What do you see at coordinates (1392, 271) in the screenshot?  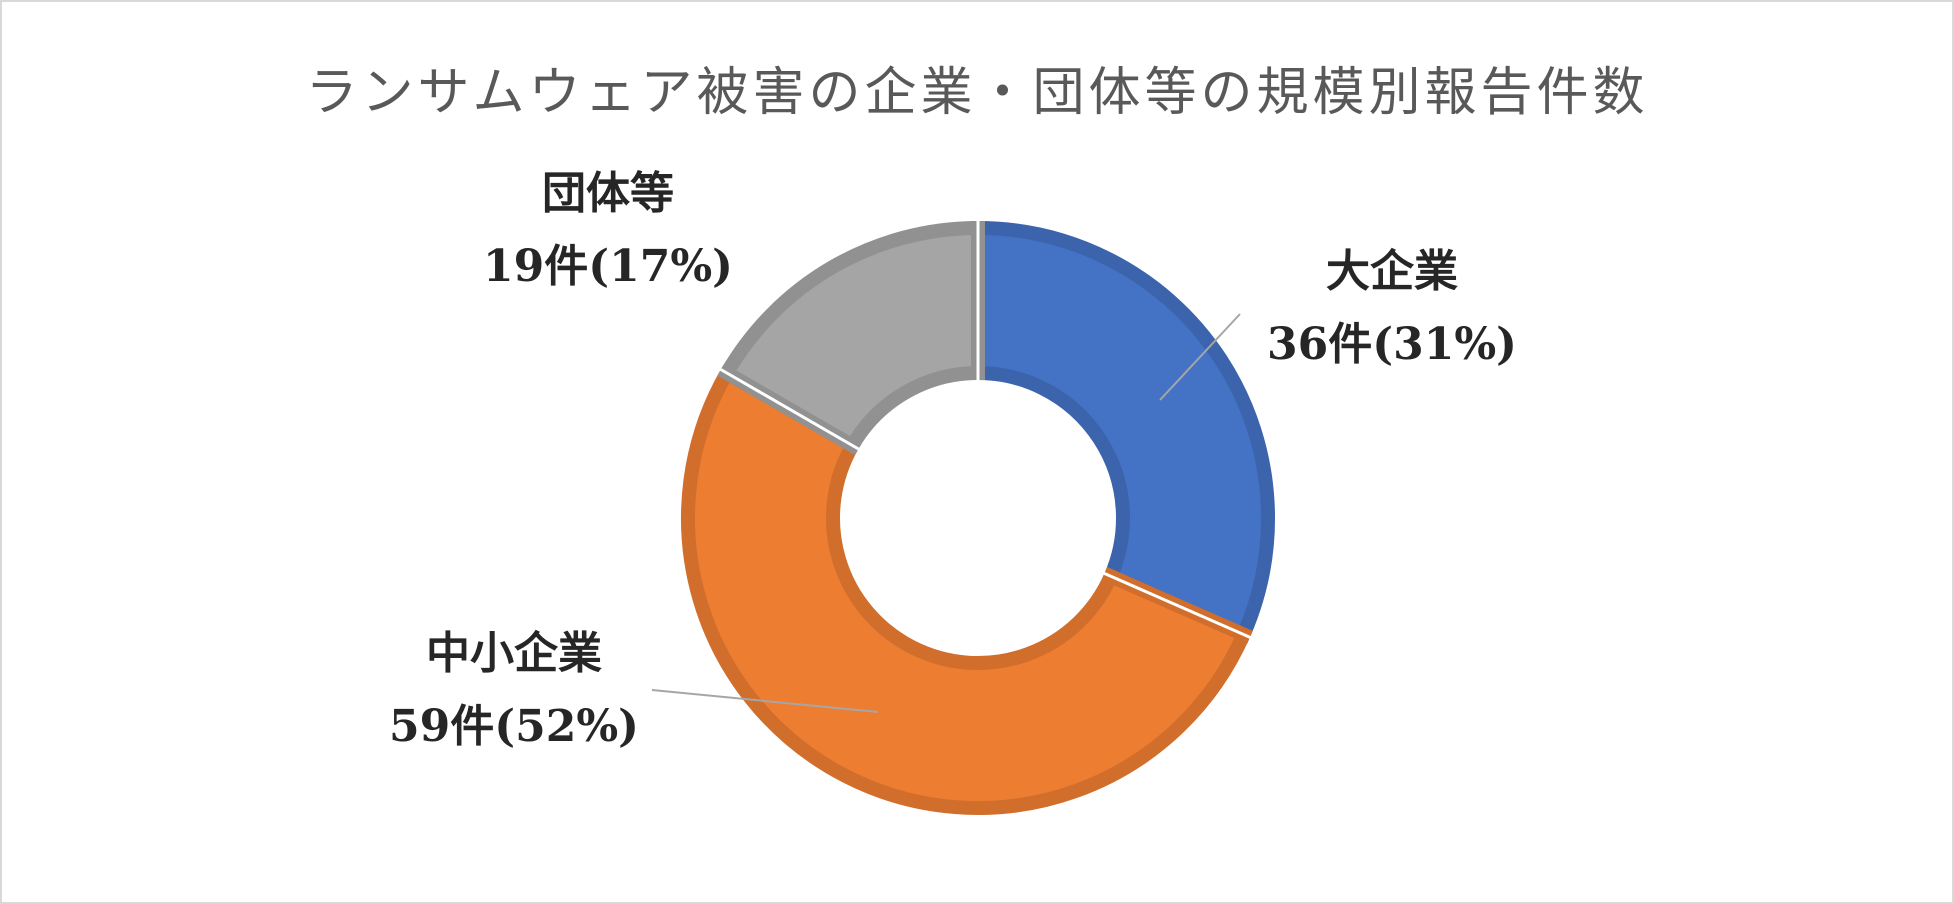 I see `category-label-large-enterprise: 大企業` at bounding box center [1392, 271].